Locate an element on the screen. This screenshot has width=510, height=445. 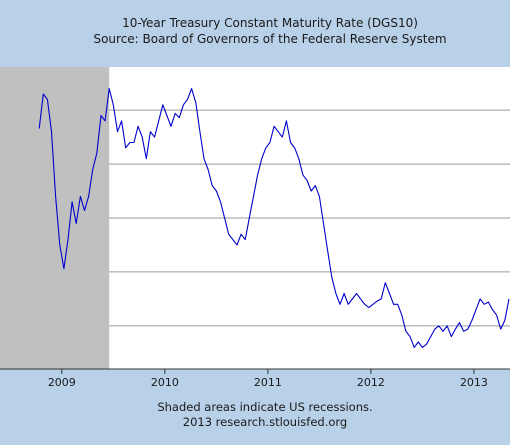
x-tick-label: 2011 is located at coordinates (268, 382).